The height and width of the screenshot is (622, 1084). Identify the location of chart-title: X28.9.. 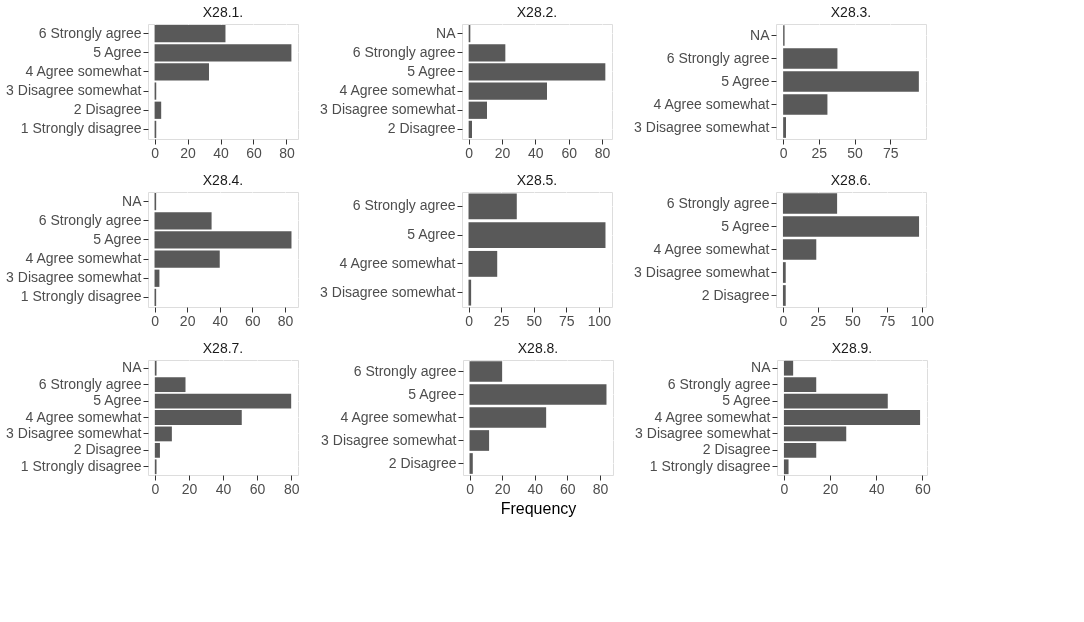
(852, 348).